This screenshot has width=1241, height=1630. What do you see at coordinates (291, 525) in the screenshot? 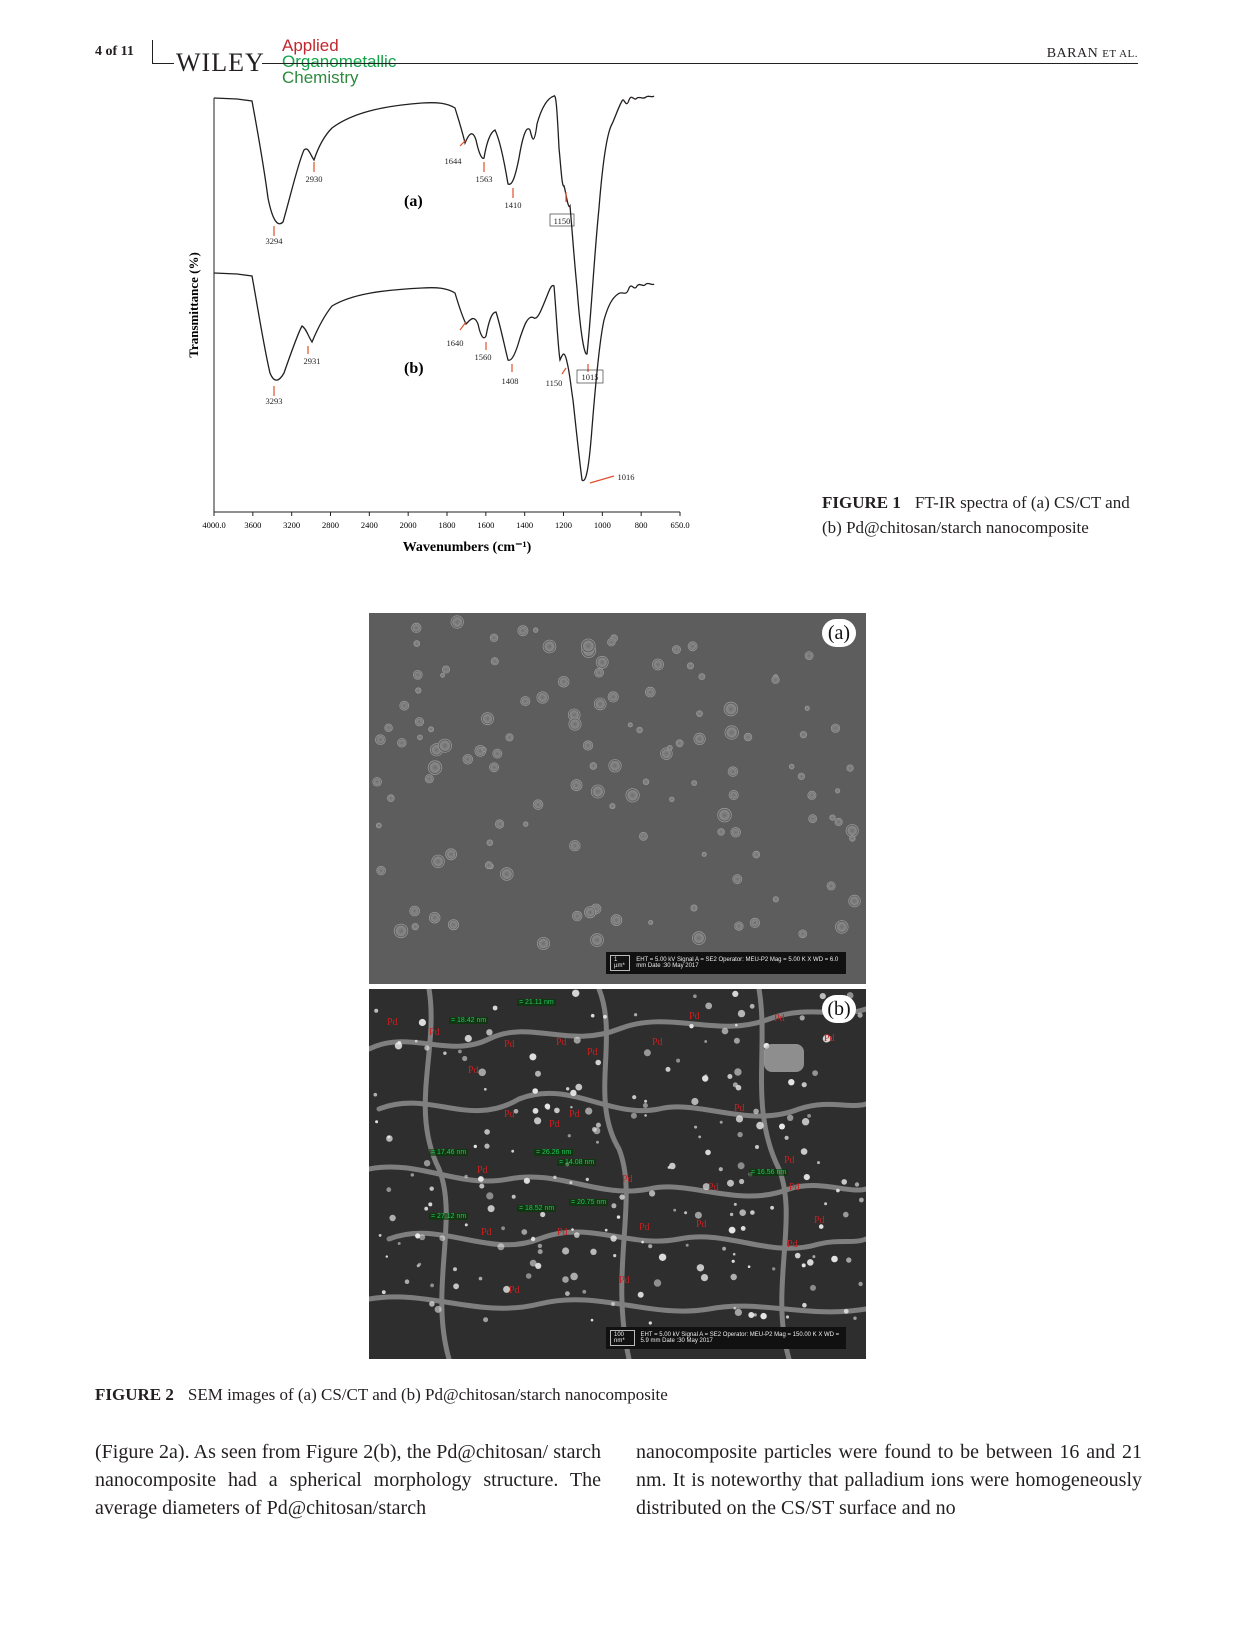
I see `x-tick-label: 3200` at bounding box center [291, 525].